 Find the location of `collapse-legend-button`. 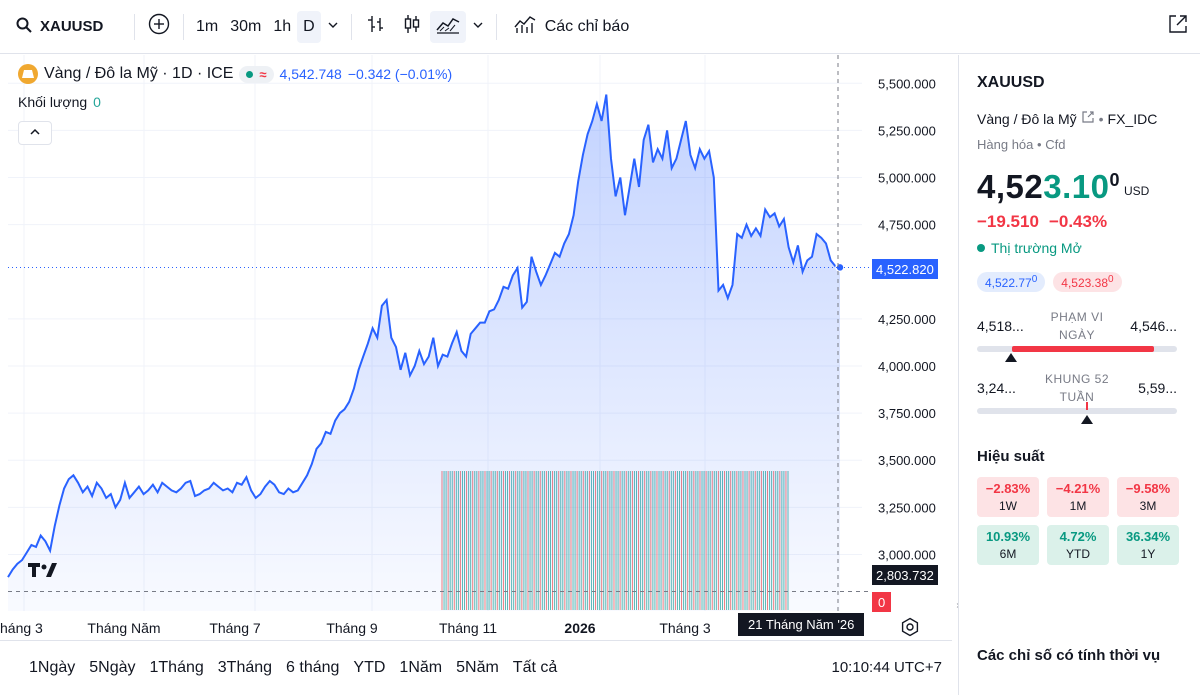

collapse-legend-button is located at coordinates (35, 133).